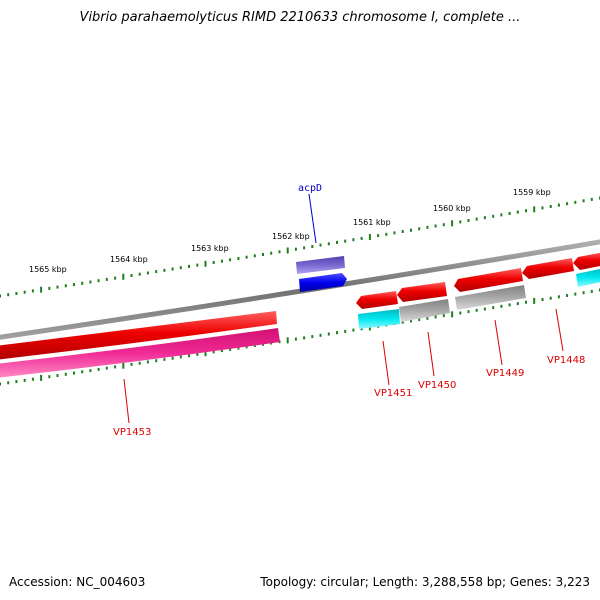 This screenshot has height=600, width=600. Describe the element at coordinates (320, 265) in the screenshot. I see `gene-acpD-purple` at that location.